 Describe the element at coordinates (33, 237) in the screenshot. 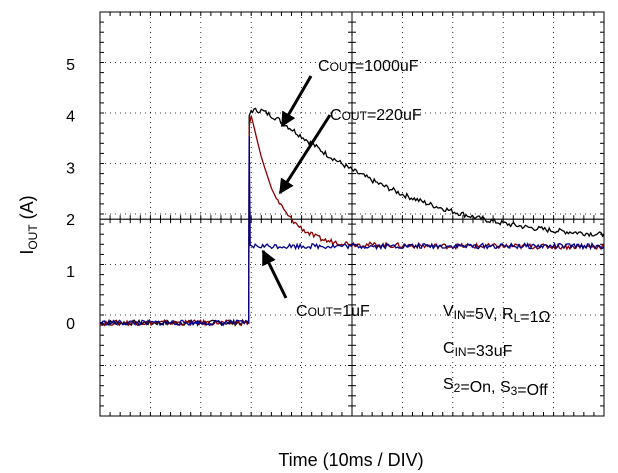

I see `y-axis-label-sub: OUT` at that location.